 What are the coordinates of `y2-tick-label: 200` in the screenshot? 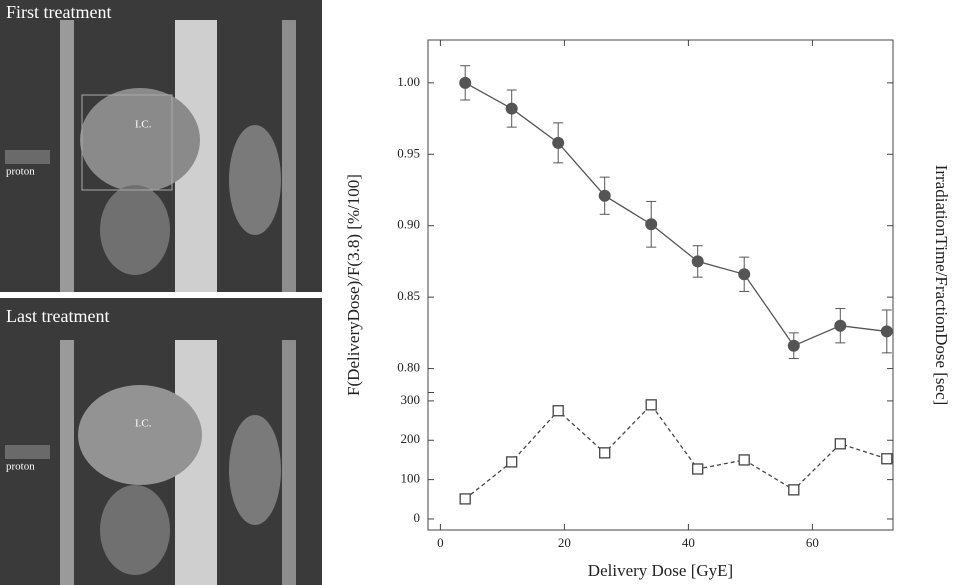 It's located at (411, 438).